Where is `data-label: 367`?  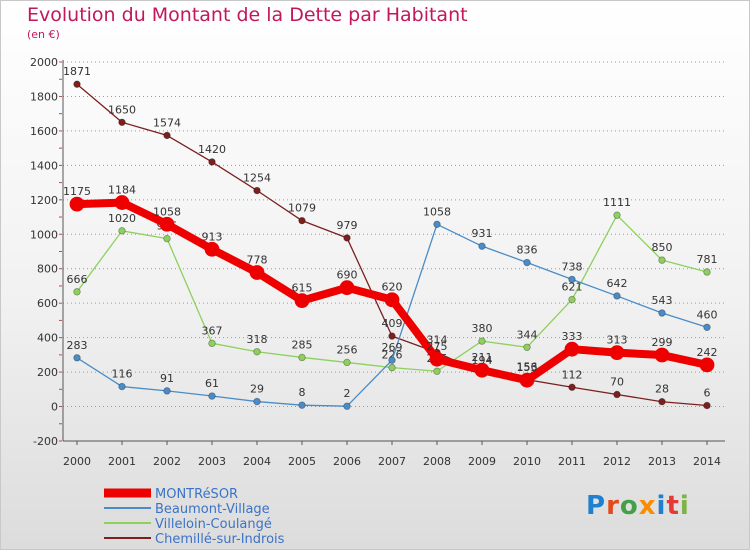
data-label: 367 is located at coordinates (212, 330).